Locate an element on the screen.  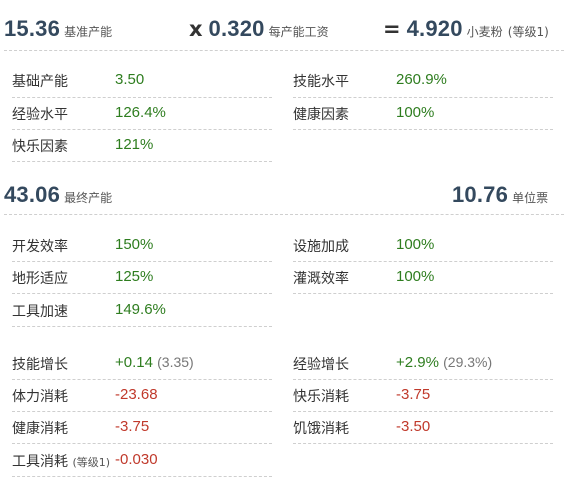
result-label: 小麦粉 is located at coordinates (484, 32).